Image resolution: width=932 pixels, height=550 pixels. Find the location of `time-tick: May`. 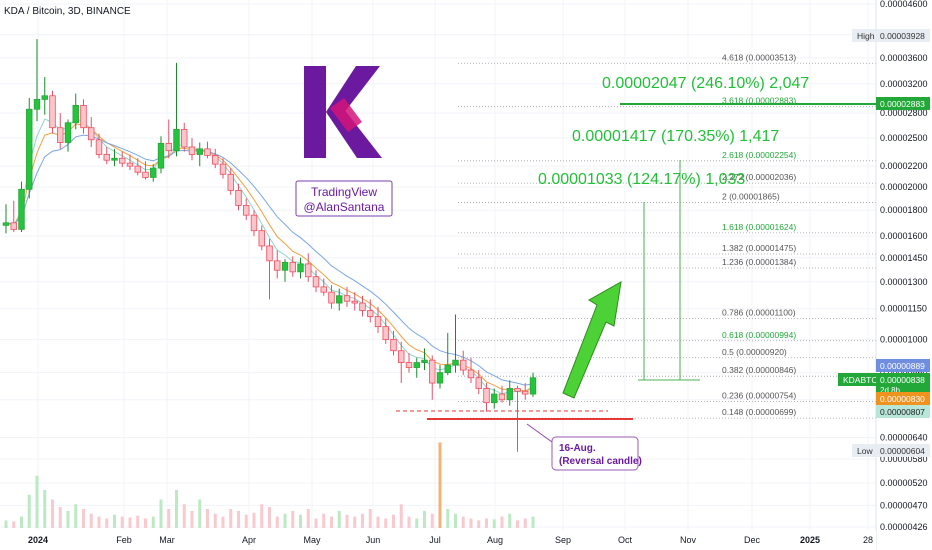

time-tick: May is located at coordinates (312, 540).